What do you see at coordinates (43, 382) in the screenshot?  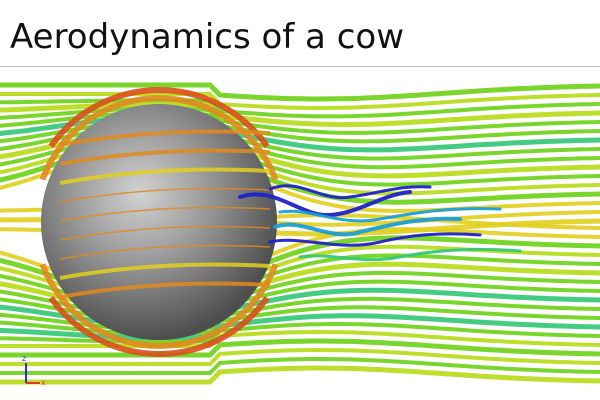 I see `axis-x-label: x` at bounding box center [43, 382].